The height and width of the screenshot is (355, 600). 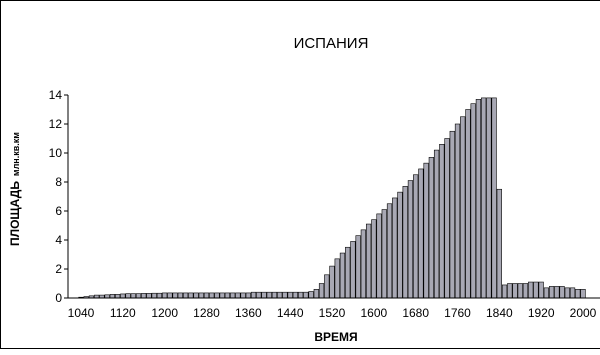 I want to click on y-tick-label: 2, so click(x=58, y=269).